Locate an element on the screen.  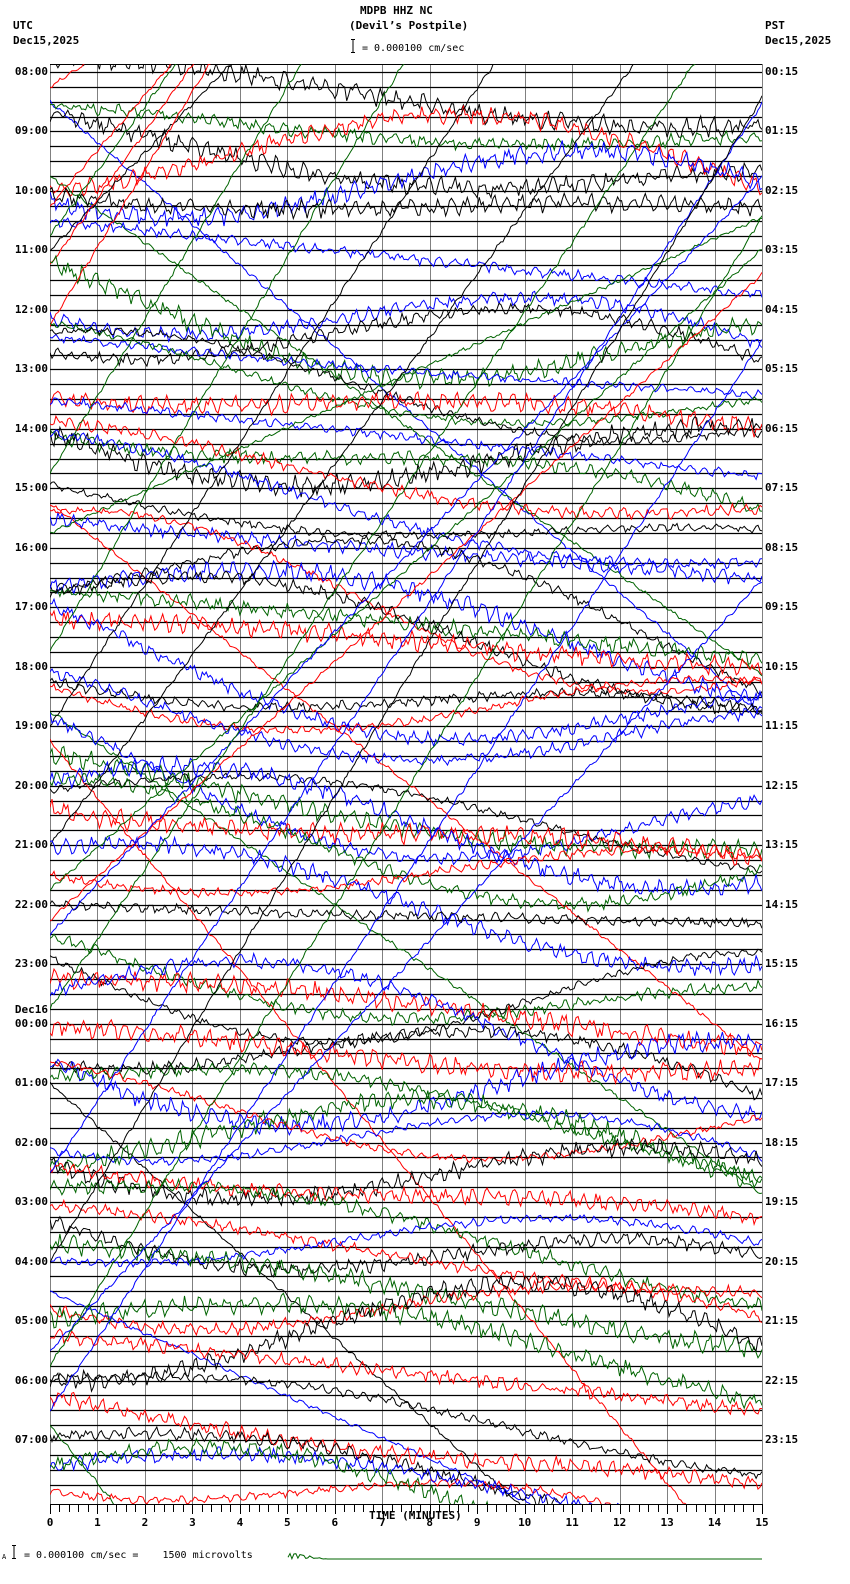
x-tick-label: 5 is located at coordinates (287, 1522).